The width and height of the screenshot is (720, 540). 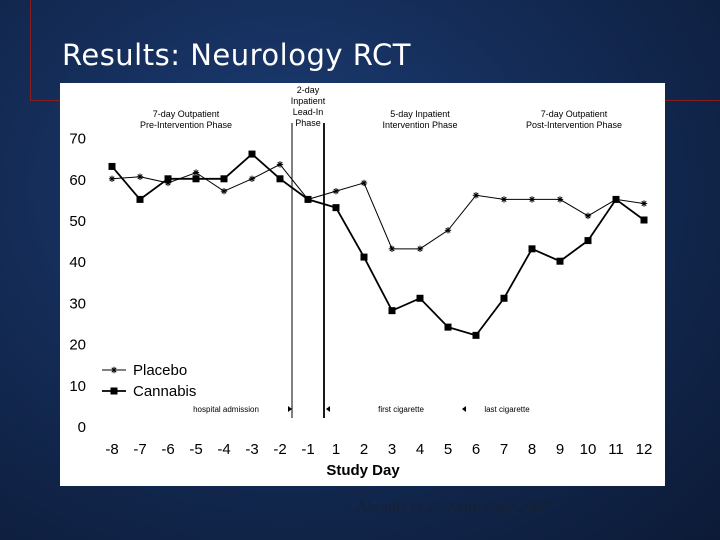 What do you see at coordinates (77, 139) in the screenshot?
I see `y-tick-label: 70` at bounding box center [77, 139].